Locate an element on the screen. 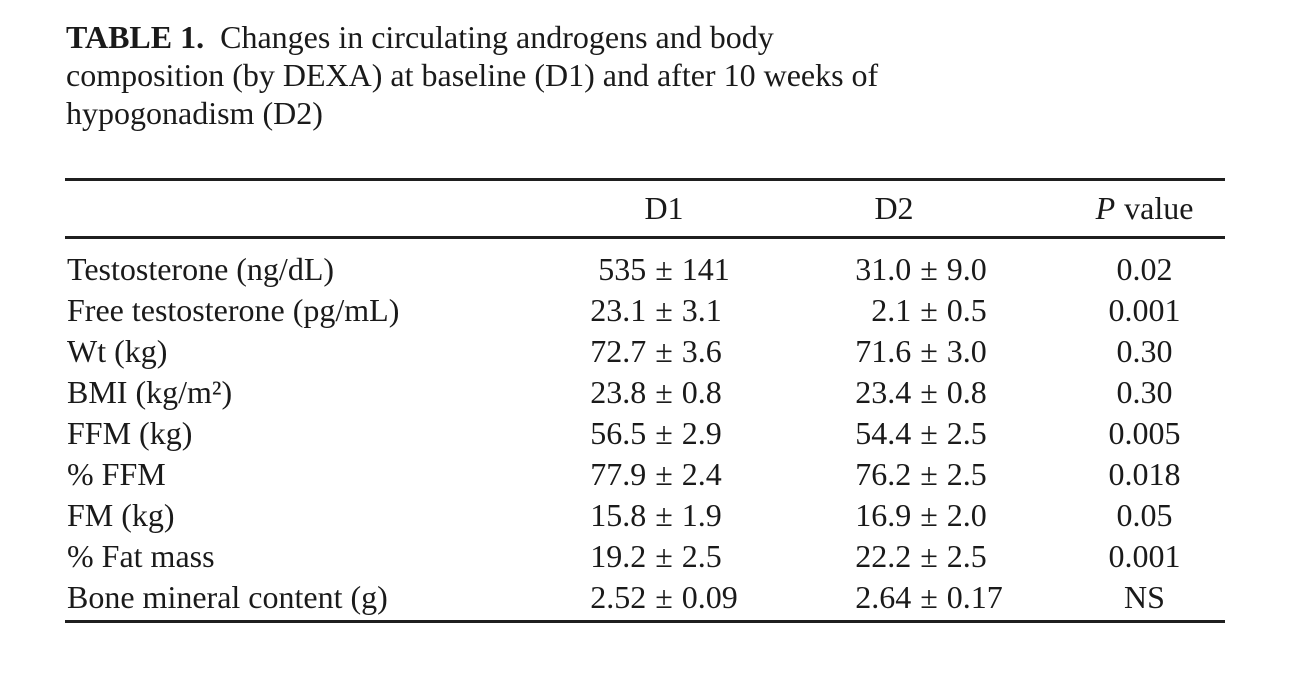 The image size is (1300, 688). row-label: FFM (kg) is located at coordinates (130, 433).